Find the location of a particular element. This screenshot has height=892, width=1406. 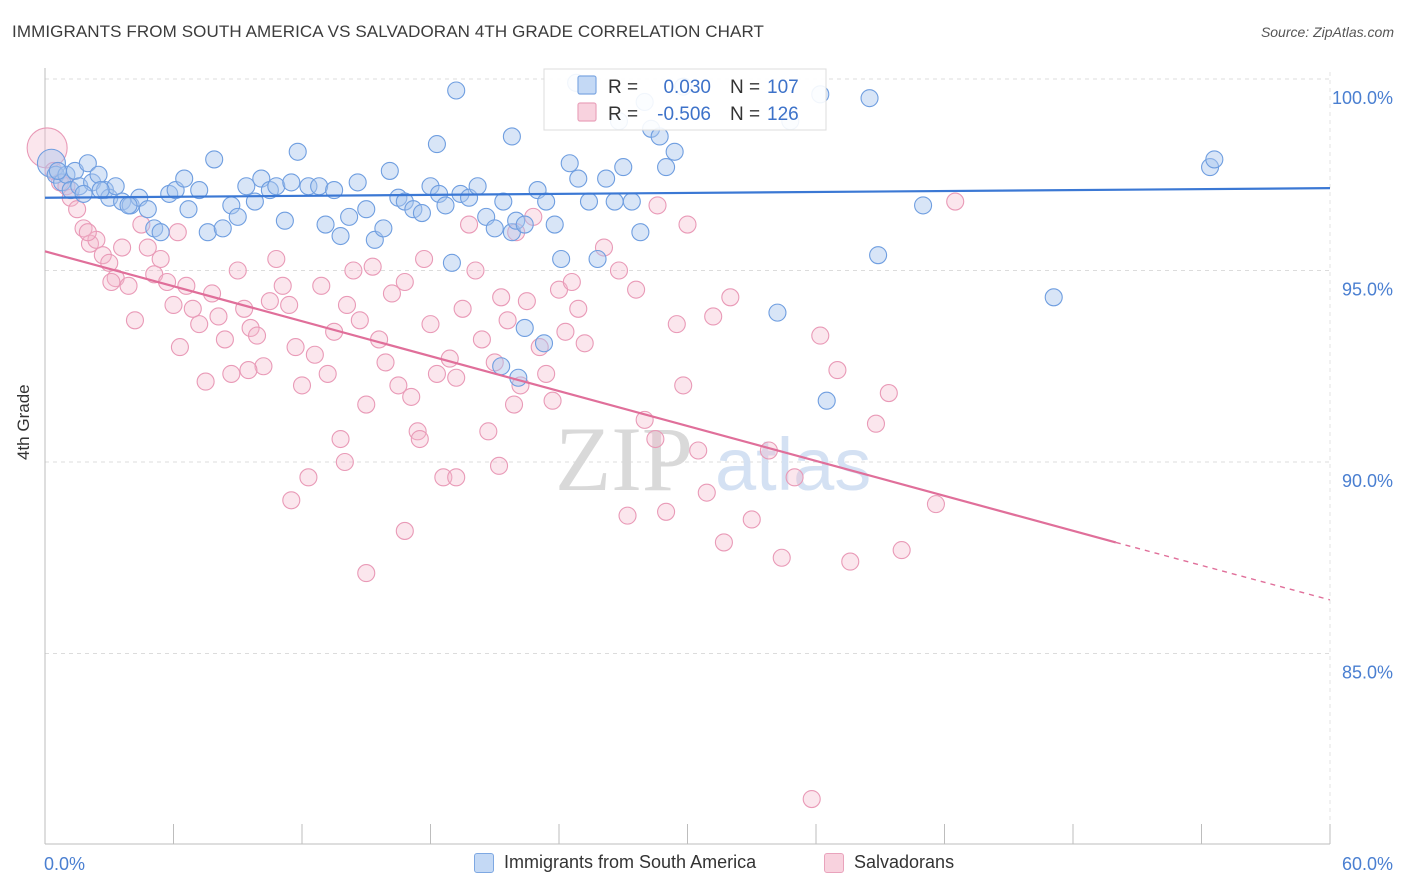

y-tick-label: 100.0% is located at coordinates (1362, 98).